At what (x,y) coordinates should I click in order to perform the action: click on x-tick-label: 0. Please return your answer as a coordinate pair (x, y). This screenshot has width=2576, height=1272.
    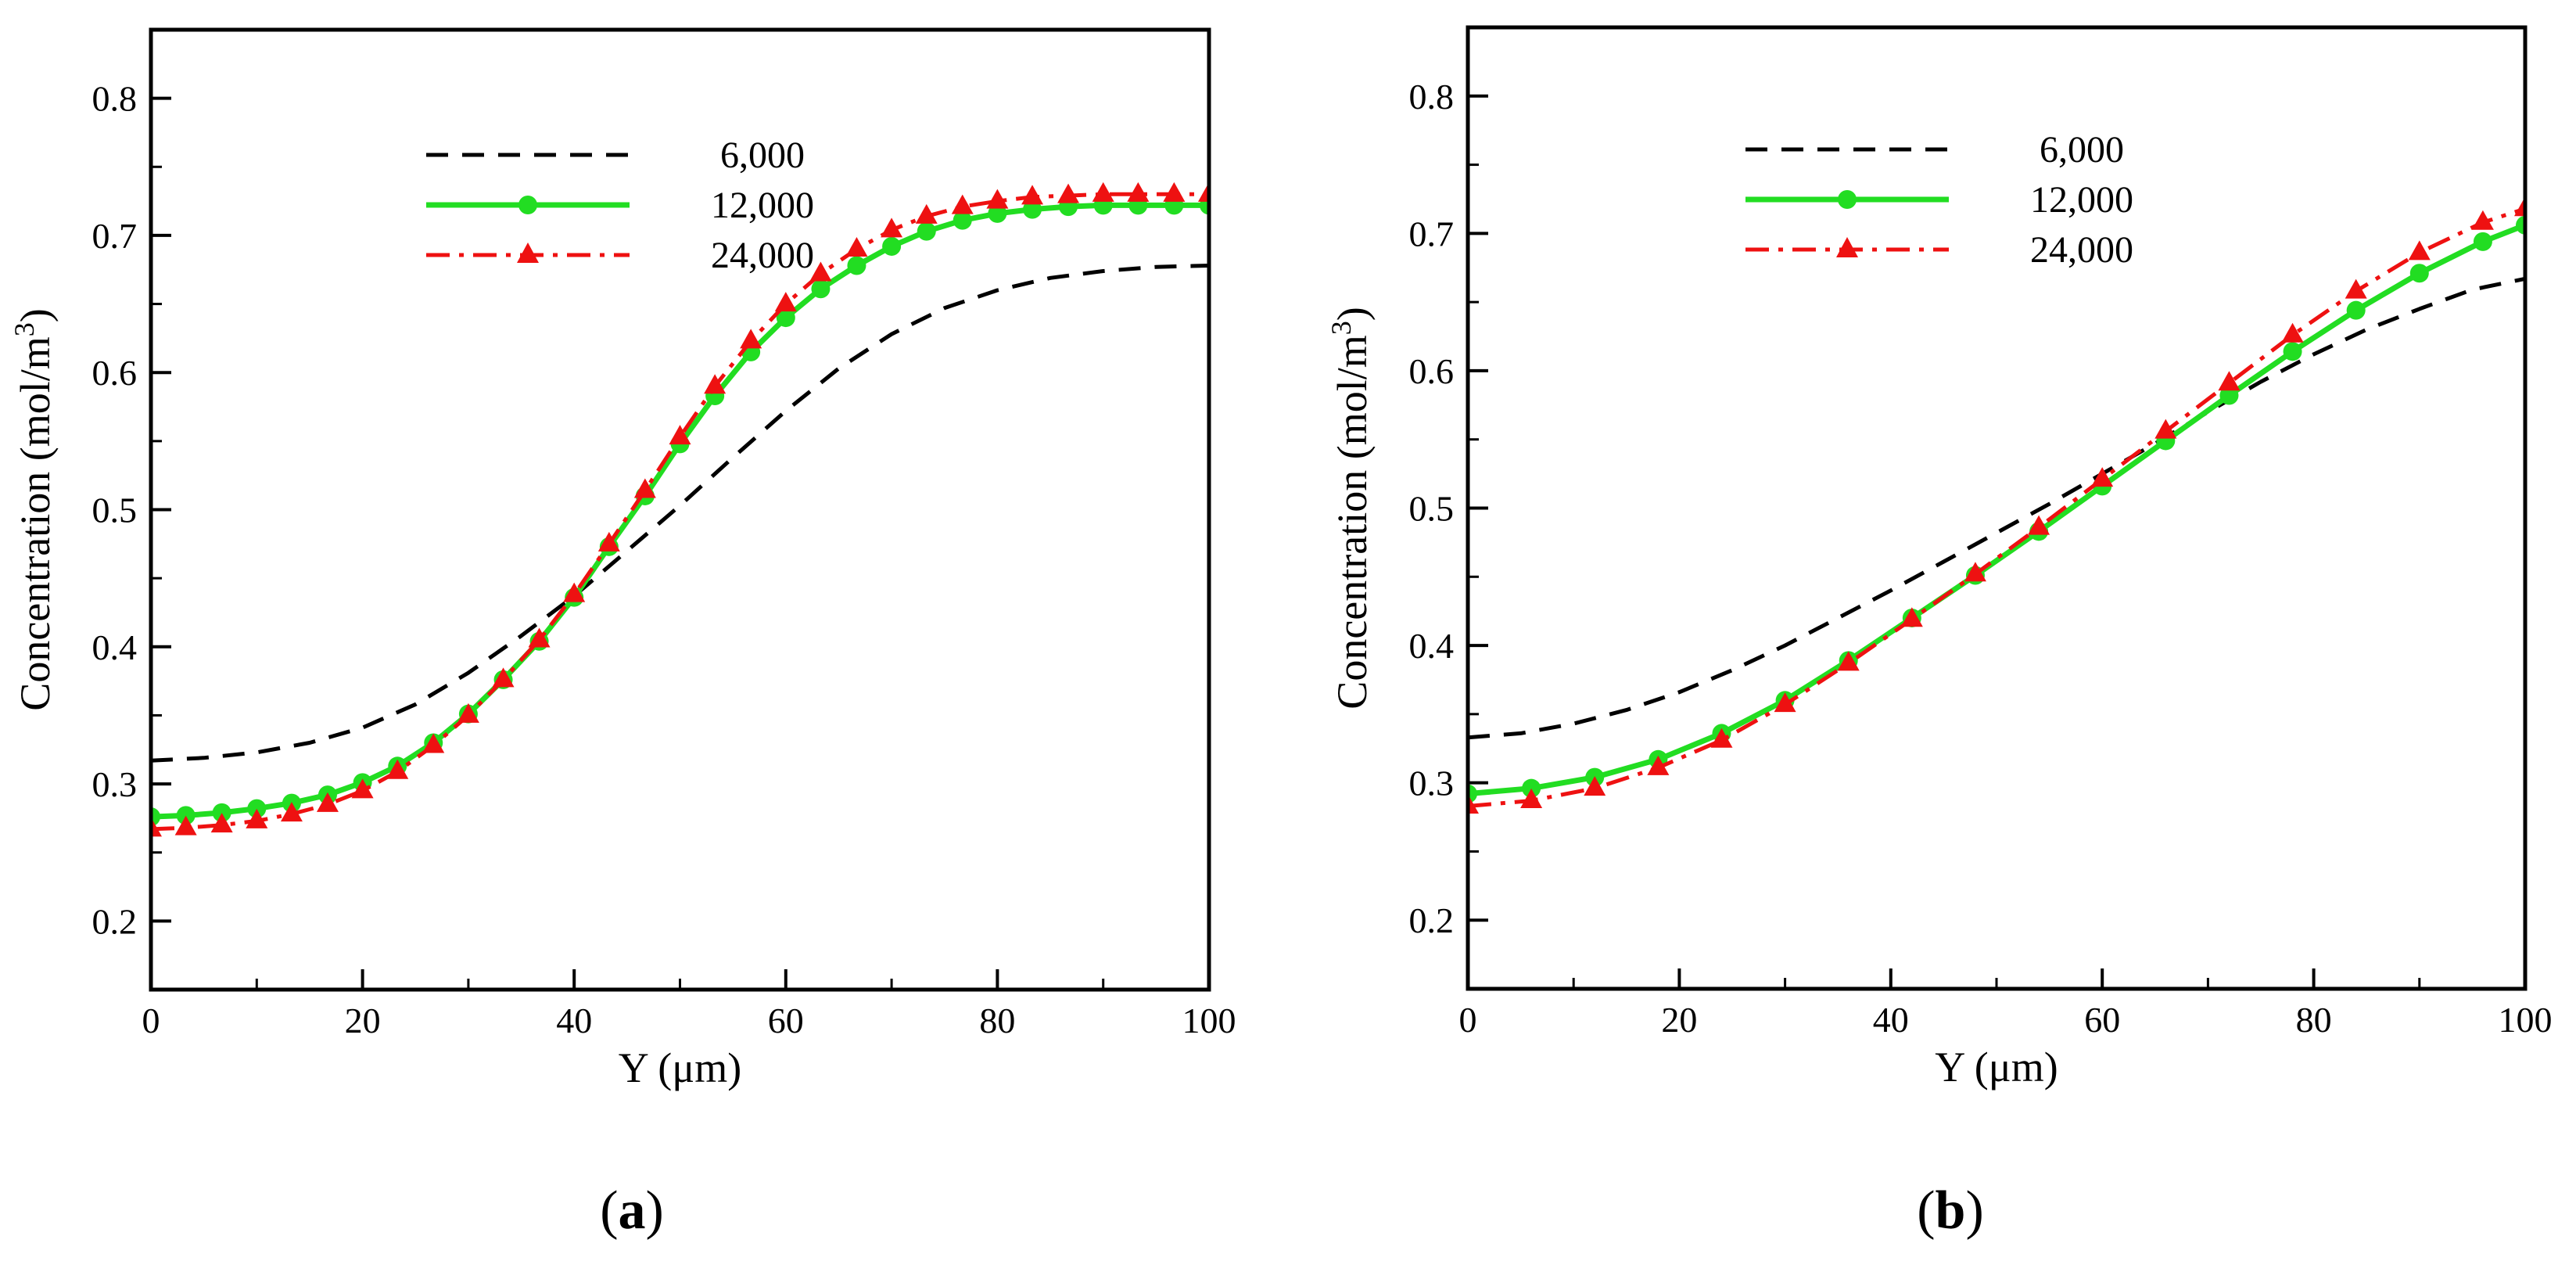
    Looking at the image, I should click on (151, 1021).